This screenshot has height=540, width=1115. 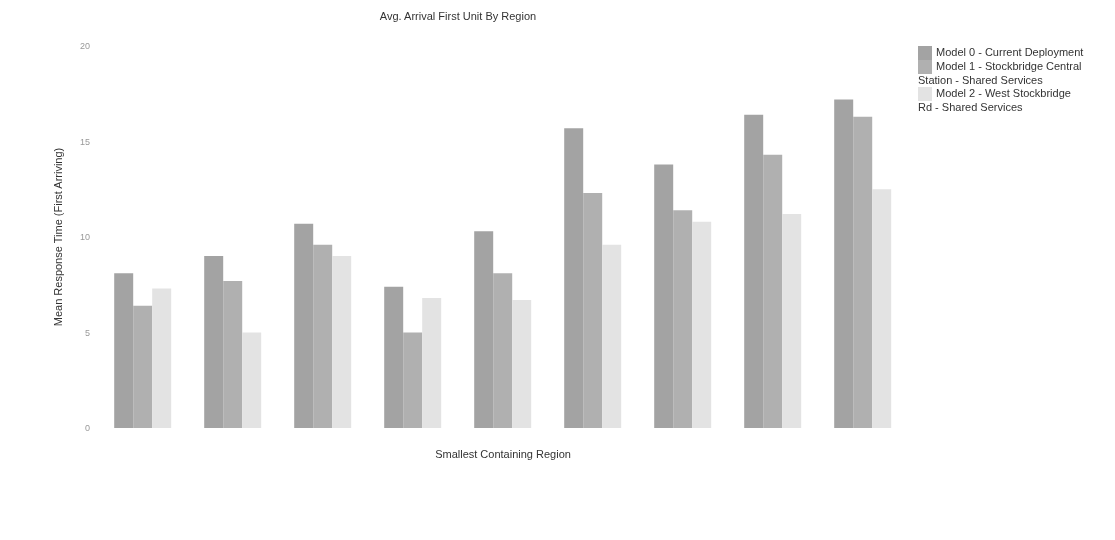 What do you see at coordinates (84, 237) in the screenshot?
I see `y-tick-label: 10` at bounding box center [84, 237].